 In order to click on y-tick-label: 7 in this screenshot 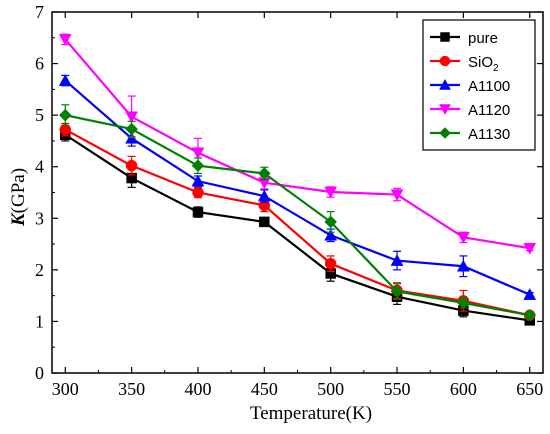, I will do `click(39, 12)`.